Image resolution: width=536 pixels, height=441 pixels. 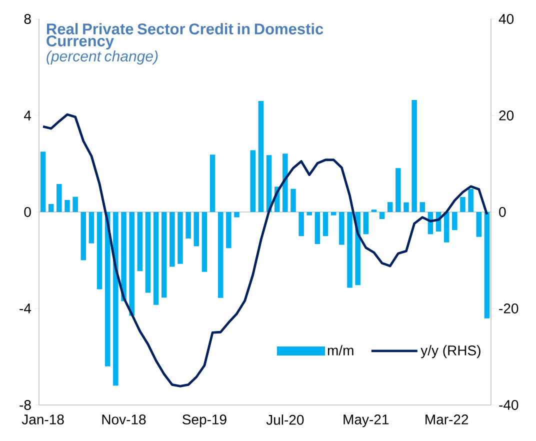 I want to click on x-tick-label: Sep-19, so click(x=204, y=421).